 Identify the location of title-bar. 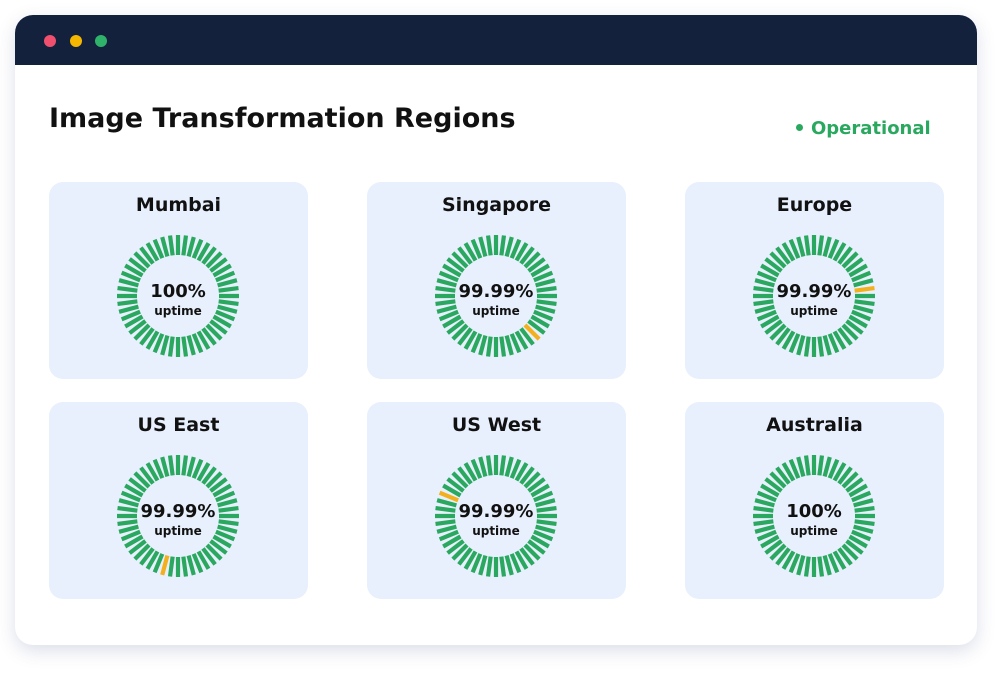
(496, 40).